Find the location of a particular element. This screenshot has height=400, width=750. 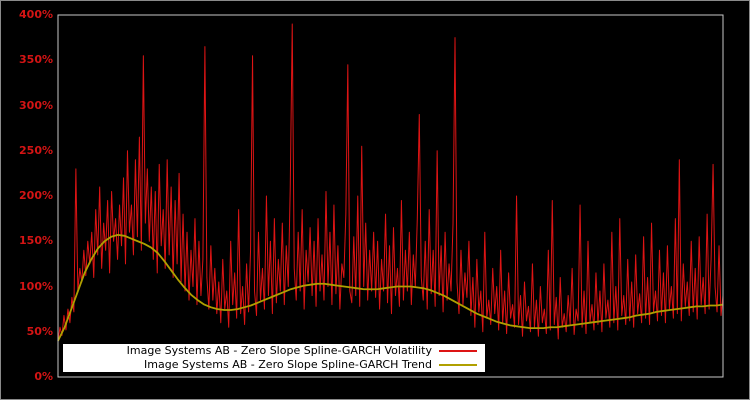

y-tick-label: 250% is located at coordinates (36, 150).